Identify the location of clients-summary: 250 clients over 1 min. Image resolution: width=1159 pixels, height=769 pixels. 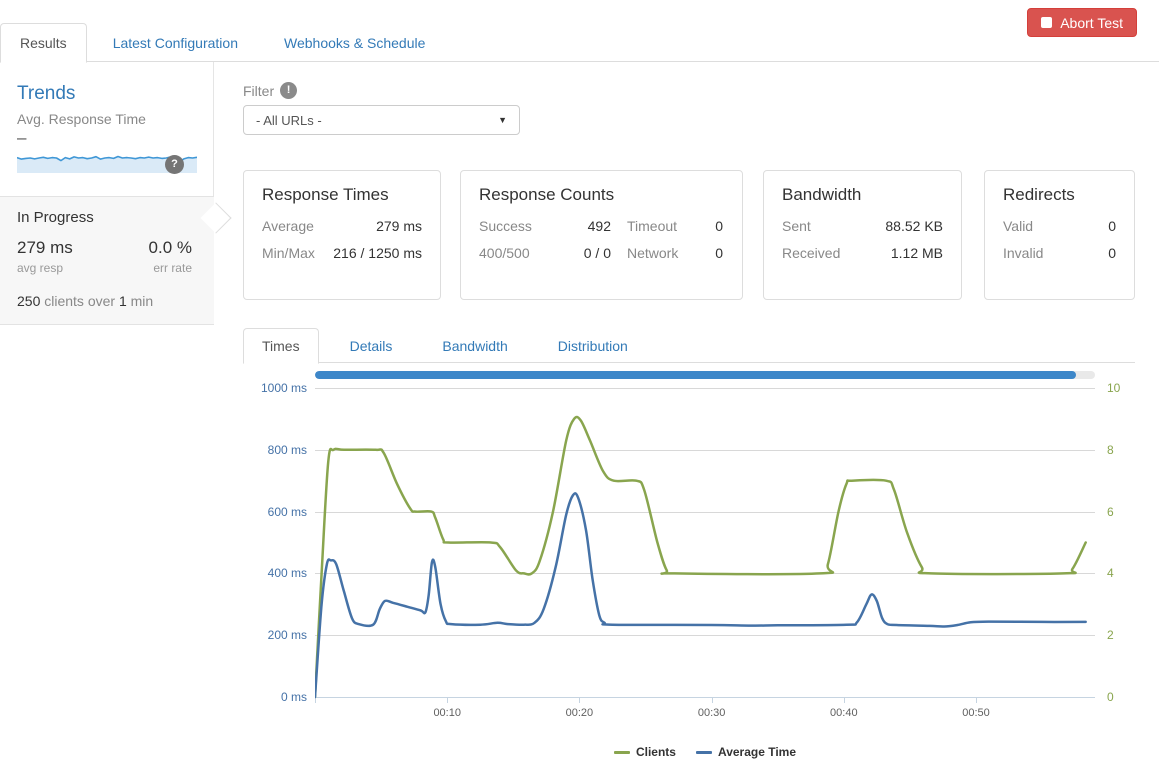
(85, 301).